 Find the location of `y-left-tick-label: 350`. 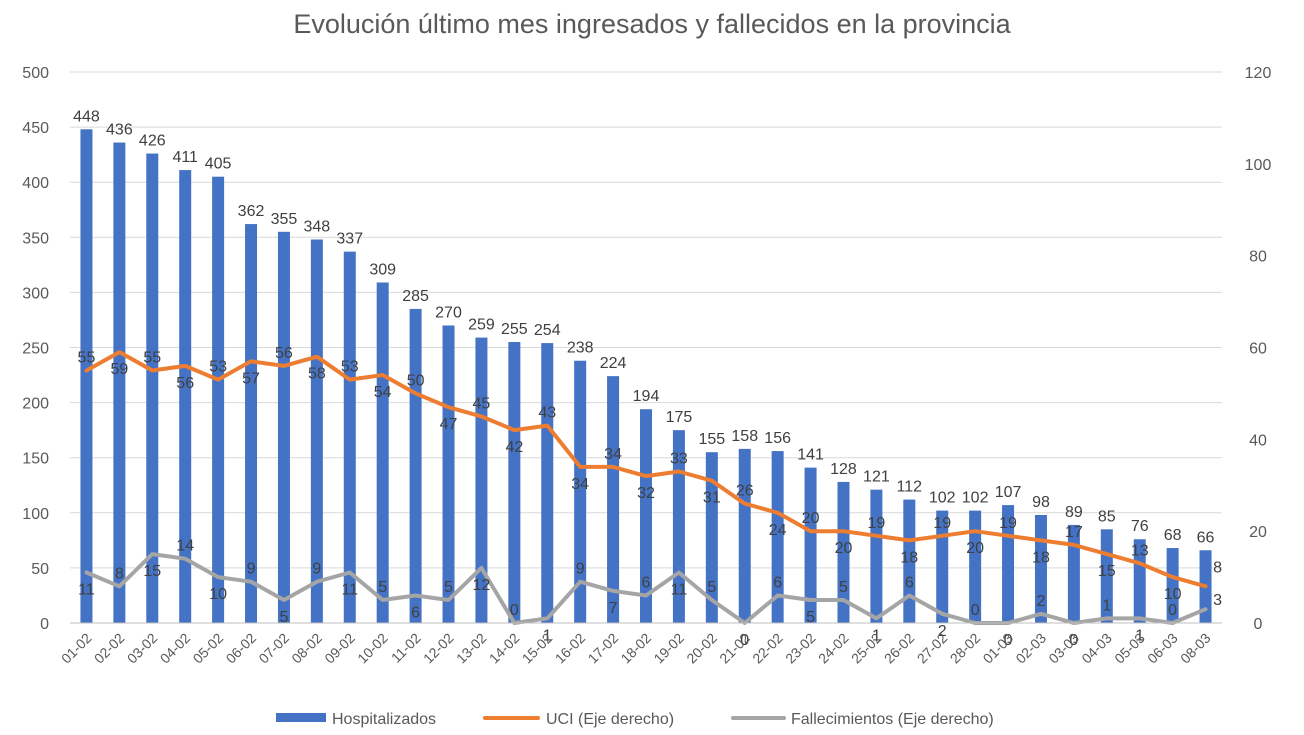

y-left-tick-label: 350 is located at coordinates (35, 238).